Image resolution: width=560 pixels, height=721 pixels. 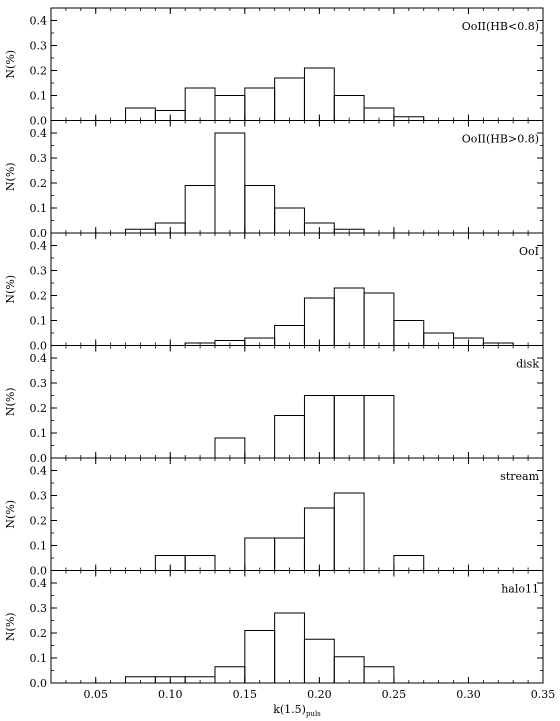 What do you see at coordinates (313, 714) in the screenshot?
I see `x-axis-label-subscript: puls` at bounding box center [313, 714].